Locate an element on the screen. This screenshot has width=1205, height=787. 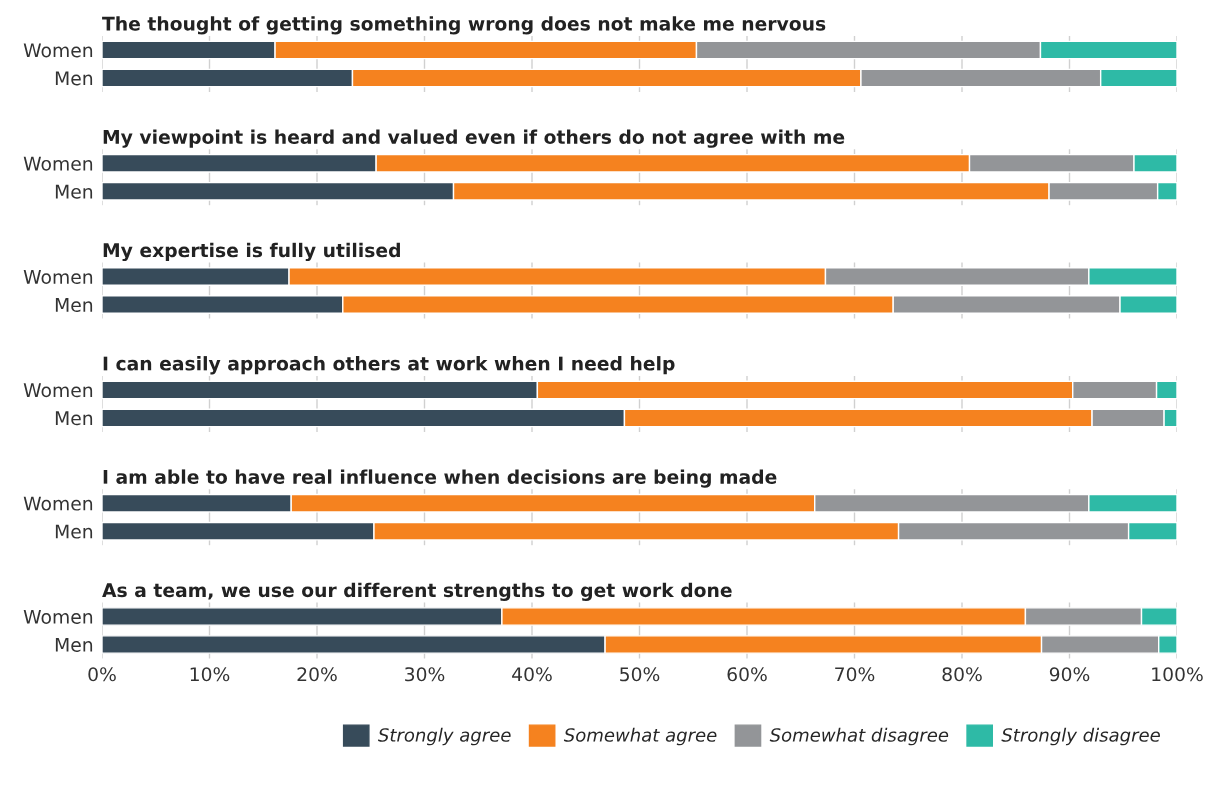
chart-title: My expertise is fully utilised is located at coordinates (251, 252).